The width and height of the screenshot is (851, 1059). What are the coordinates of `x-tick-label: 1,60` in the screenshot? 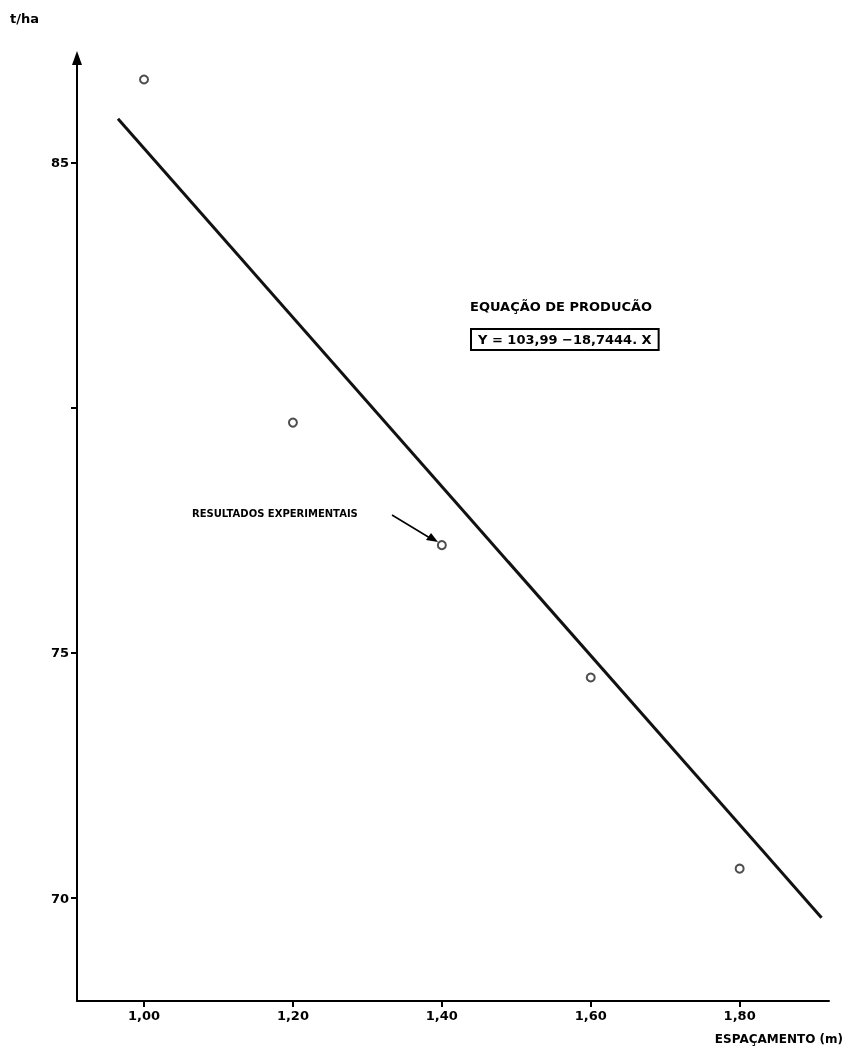 It's located at (590, 1015).